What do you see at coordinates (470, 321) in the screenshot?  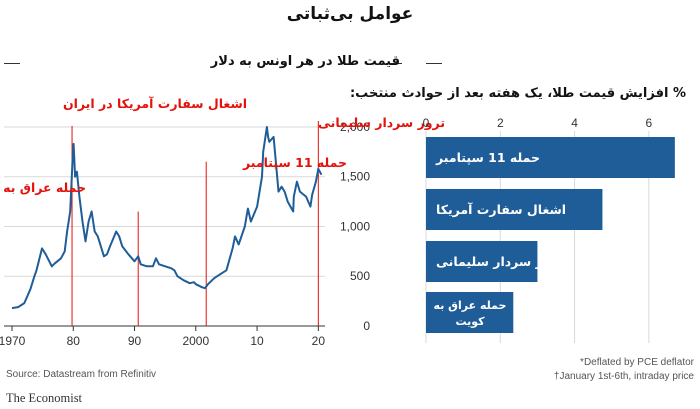 I see `bar-label-cont: کویت` at bounding box center [470, 321].